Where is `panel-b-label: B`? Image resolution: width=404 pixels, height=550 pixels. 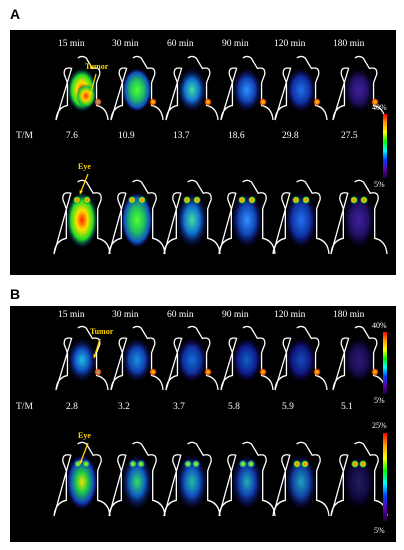
panel-b-label: B is located at coordinates (15, 294).